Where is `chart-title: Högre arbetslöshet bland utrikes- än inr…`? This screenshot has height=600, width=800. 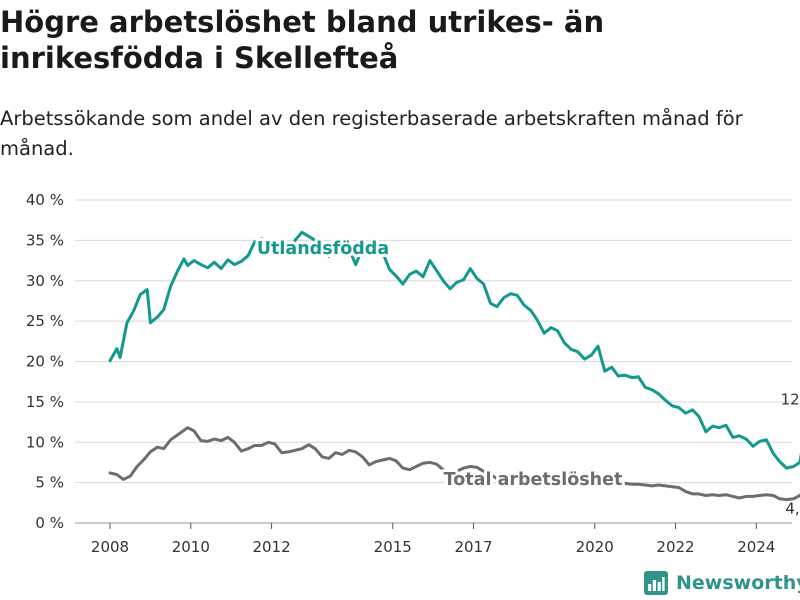
chart-title: Högre arbetslöshet bland utrikes- än inr… is located at coordinates (302, 40).